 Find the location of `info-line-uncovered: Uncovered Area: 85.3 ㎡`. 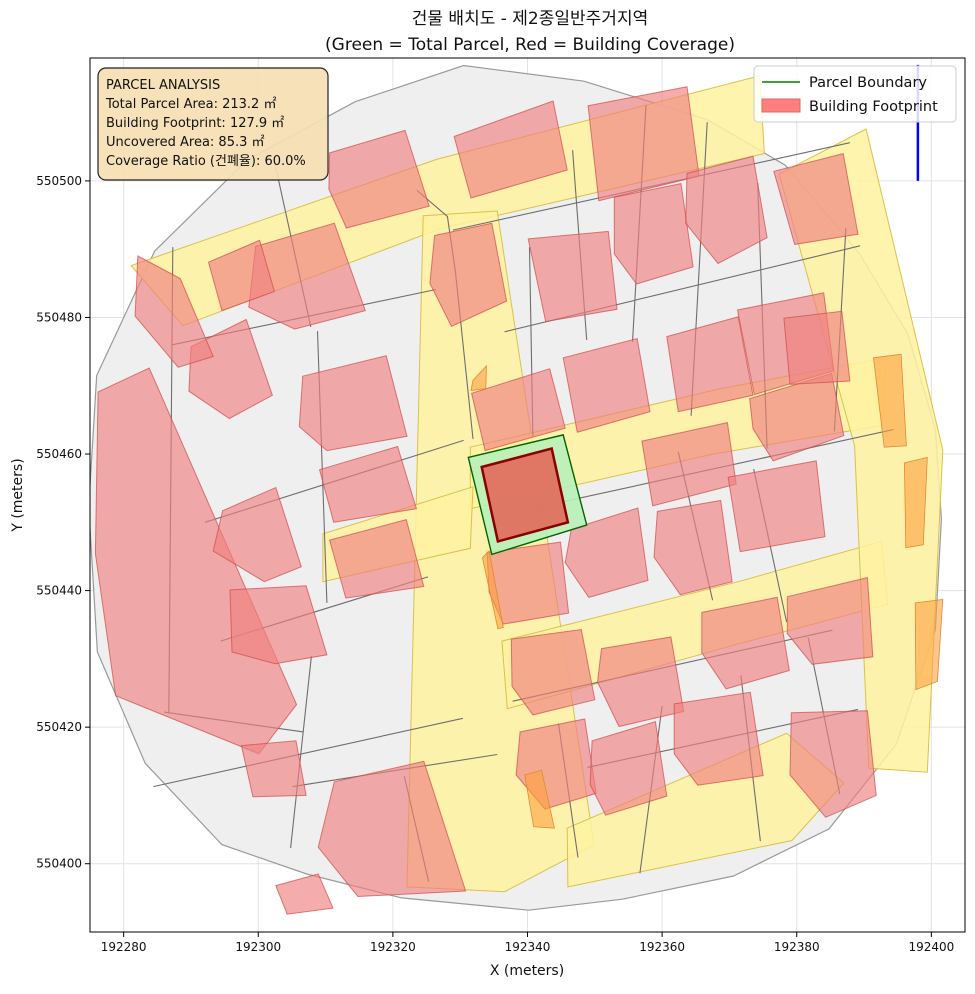

info-line-uncovered: Uncovered Area: 85.3 ㎡ is located at coordinates (185, 142).